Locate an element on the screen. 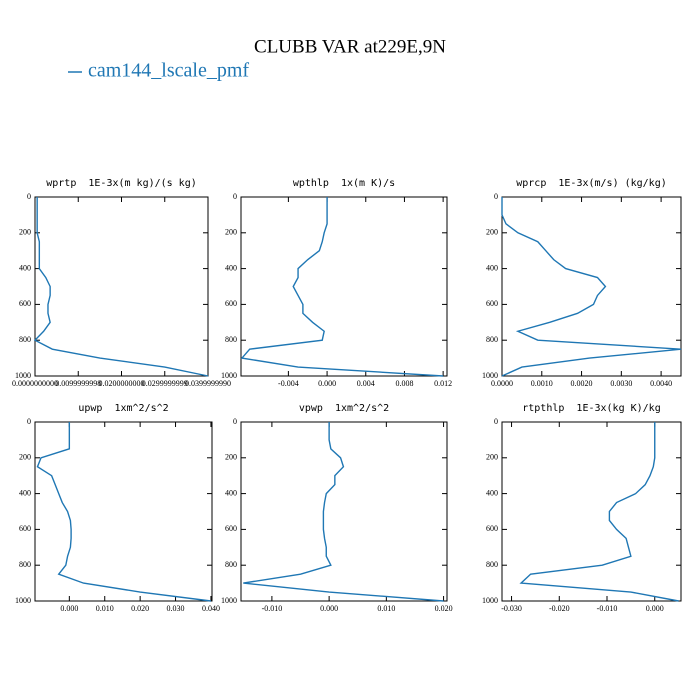  x-tick-label: 0.004 is located at coordinates (366, 383).